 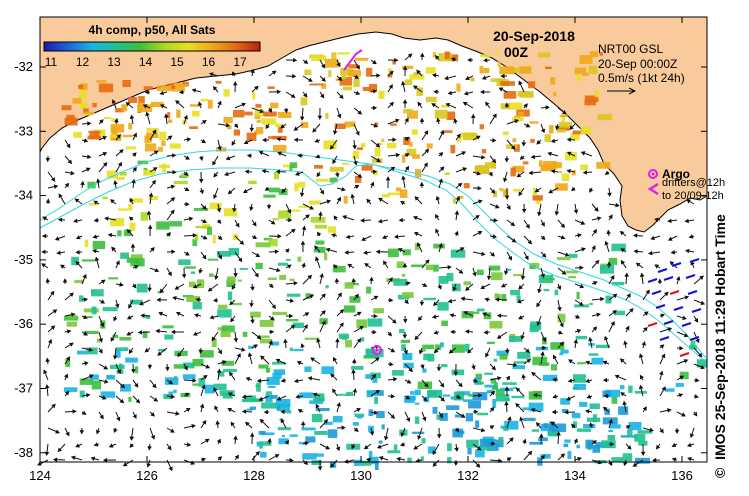 I want to click on map-time: 00Z, so click(x=516, y=52).